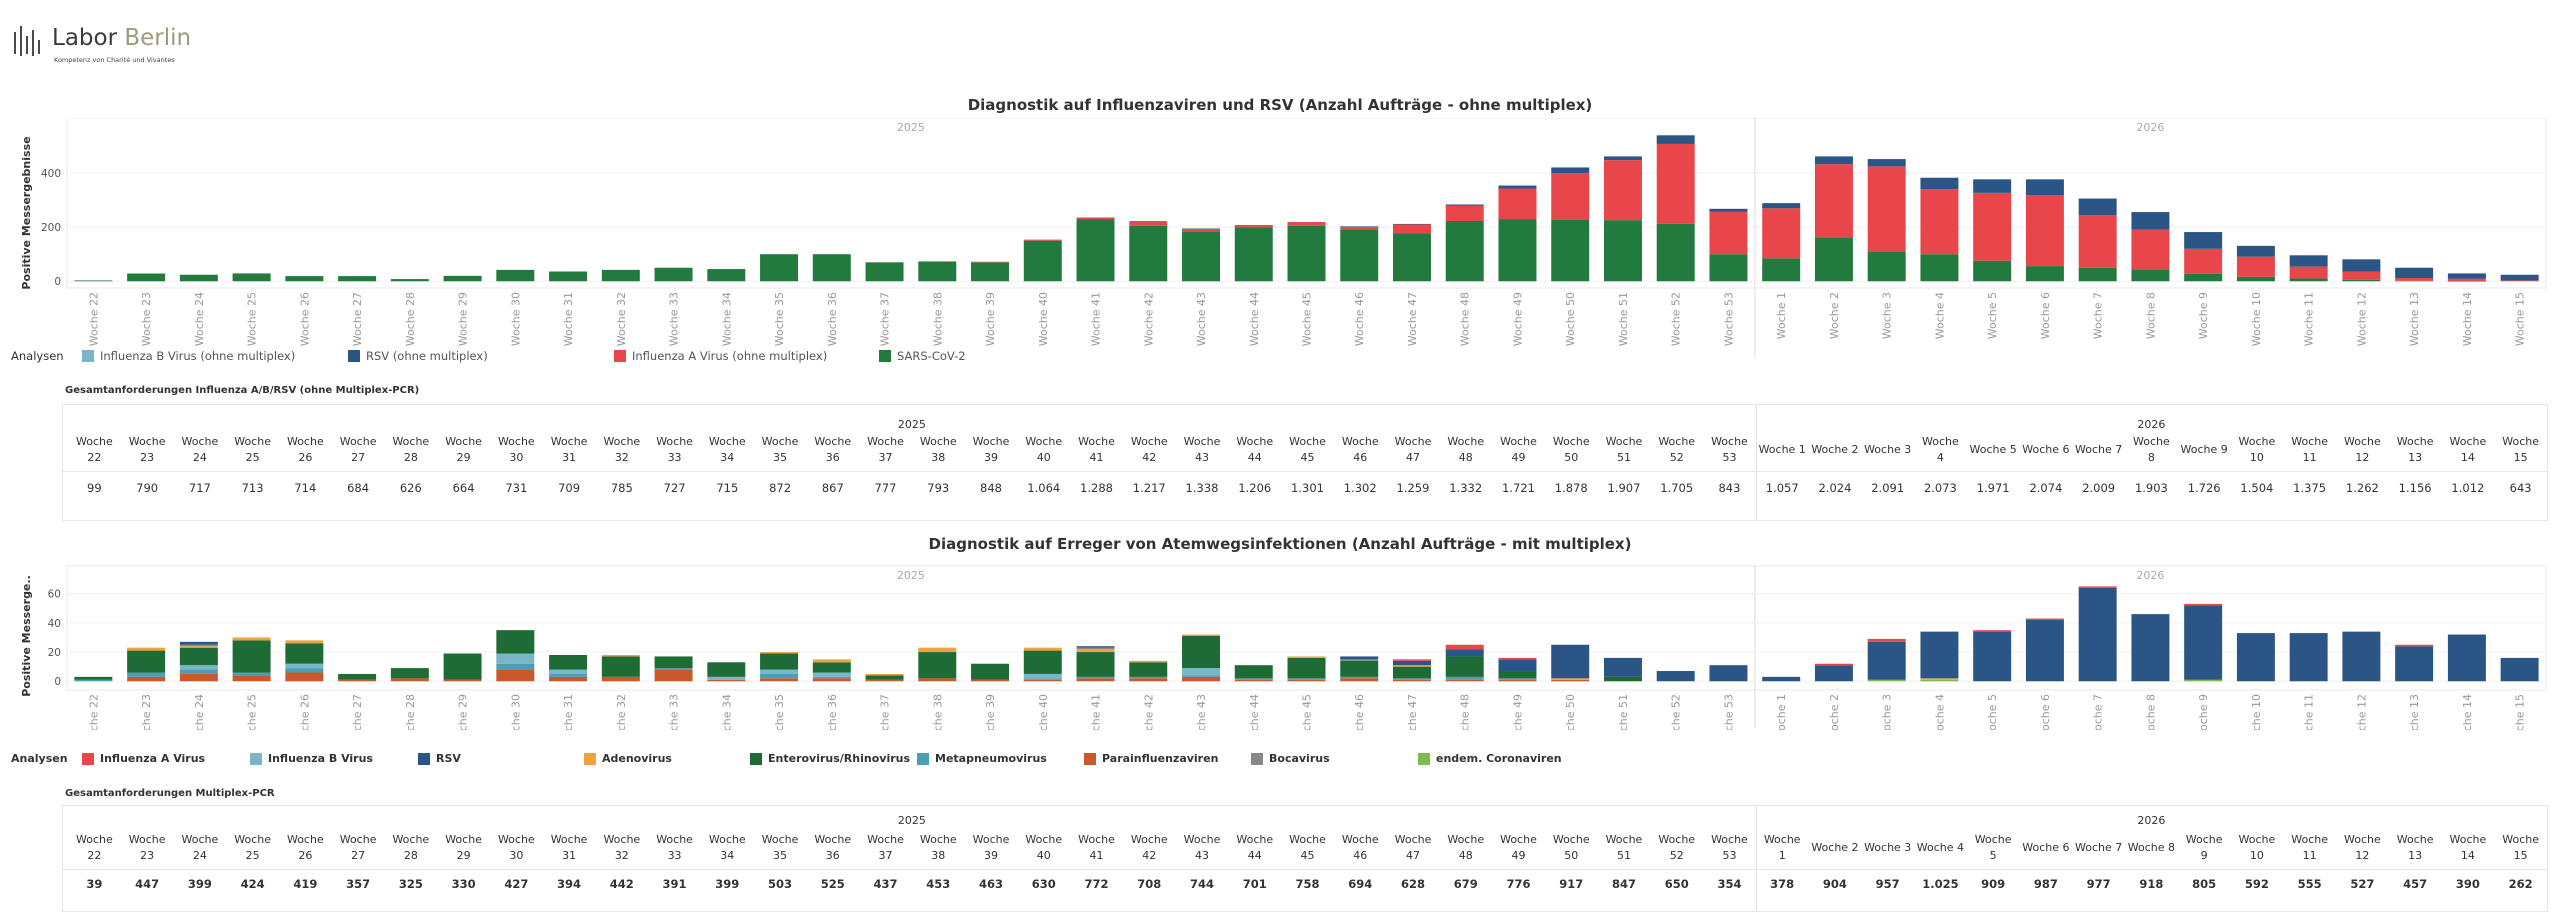  I want to click on x-tick-label: Woche 2, so click(1834, 712).